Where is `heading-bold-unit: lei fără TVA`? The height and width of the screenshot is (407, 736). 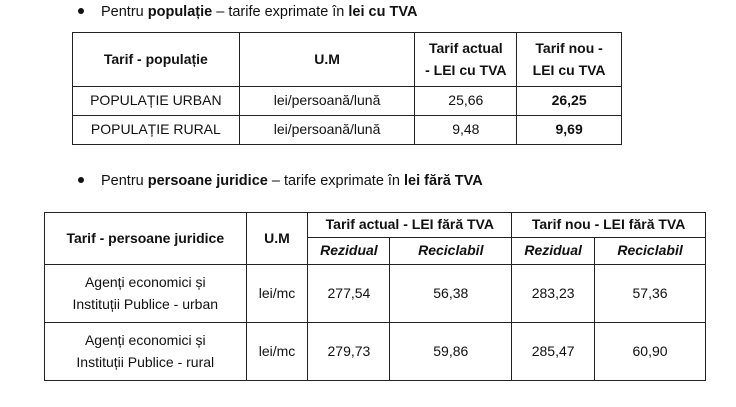 heading-bold-unit: lei fără TVA is located at coordinates (443, 181).